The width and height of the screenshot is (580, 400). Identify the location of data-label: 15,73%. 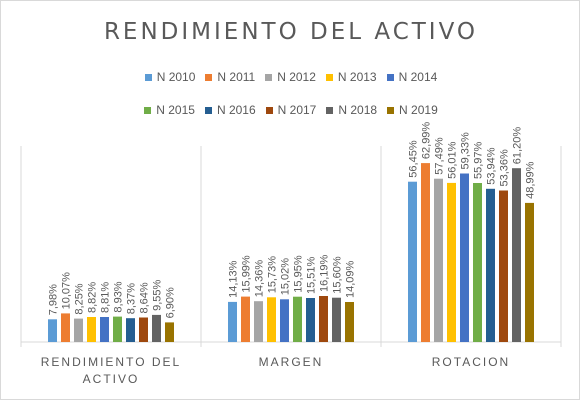
(273, 275).